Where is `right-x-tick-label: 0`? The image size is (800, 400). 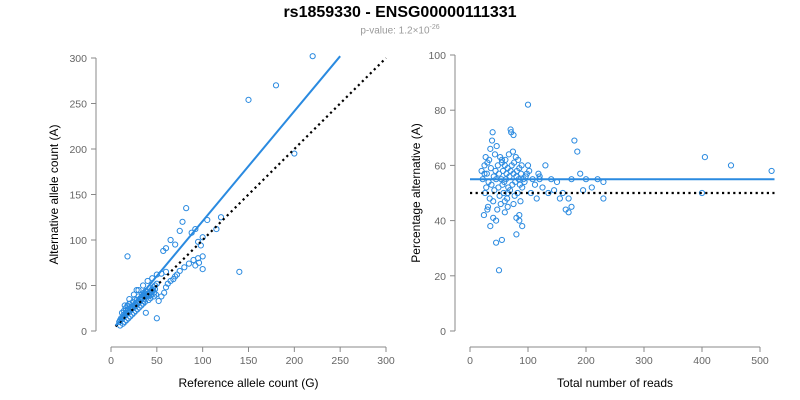
right-x-tick-label: 0 is located at coordinates (470, 361).